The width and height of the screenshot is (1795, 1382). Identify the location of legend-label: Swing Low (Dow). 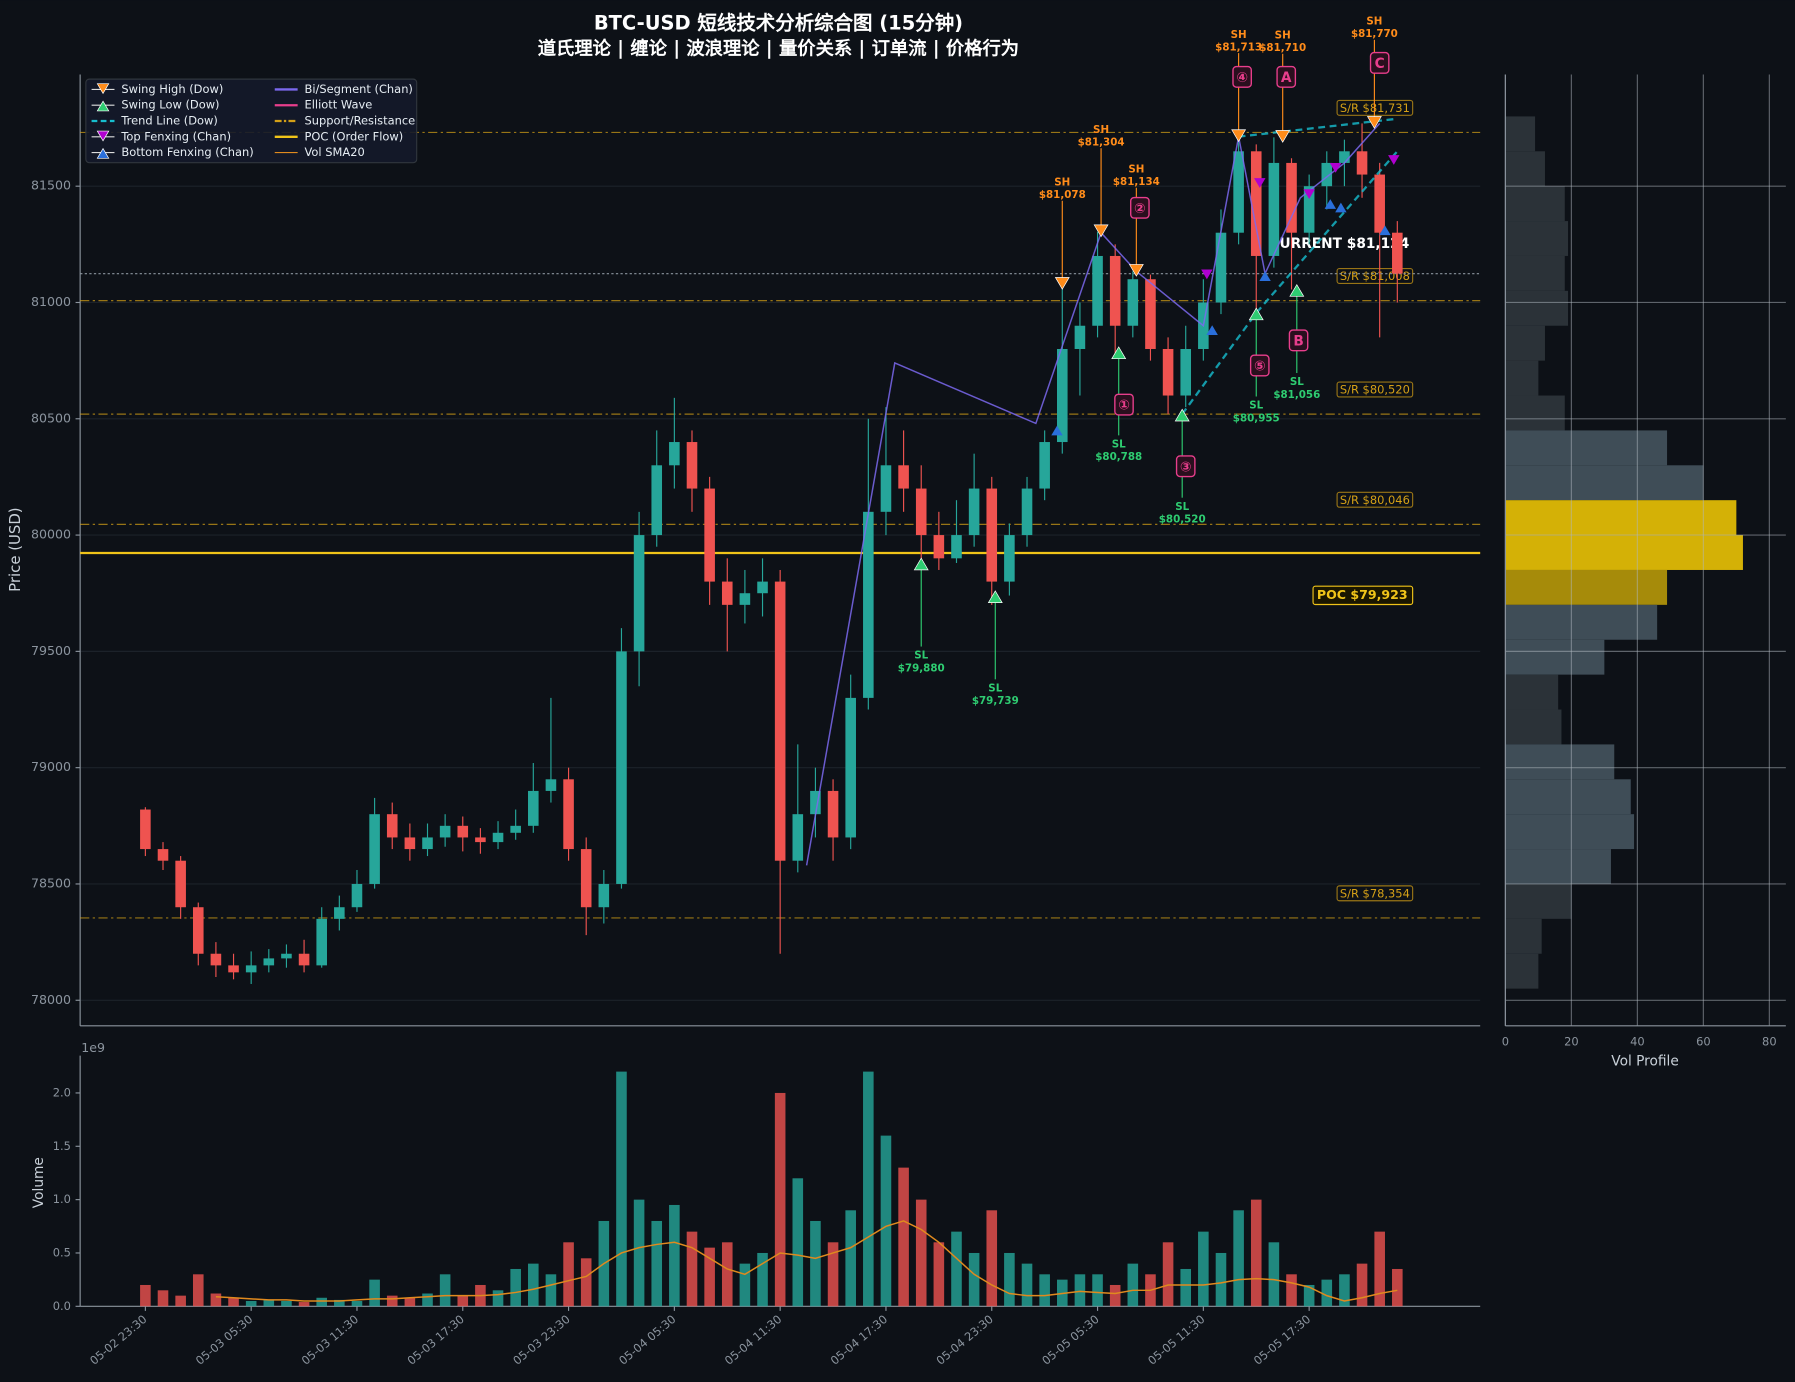
(170, 105).